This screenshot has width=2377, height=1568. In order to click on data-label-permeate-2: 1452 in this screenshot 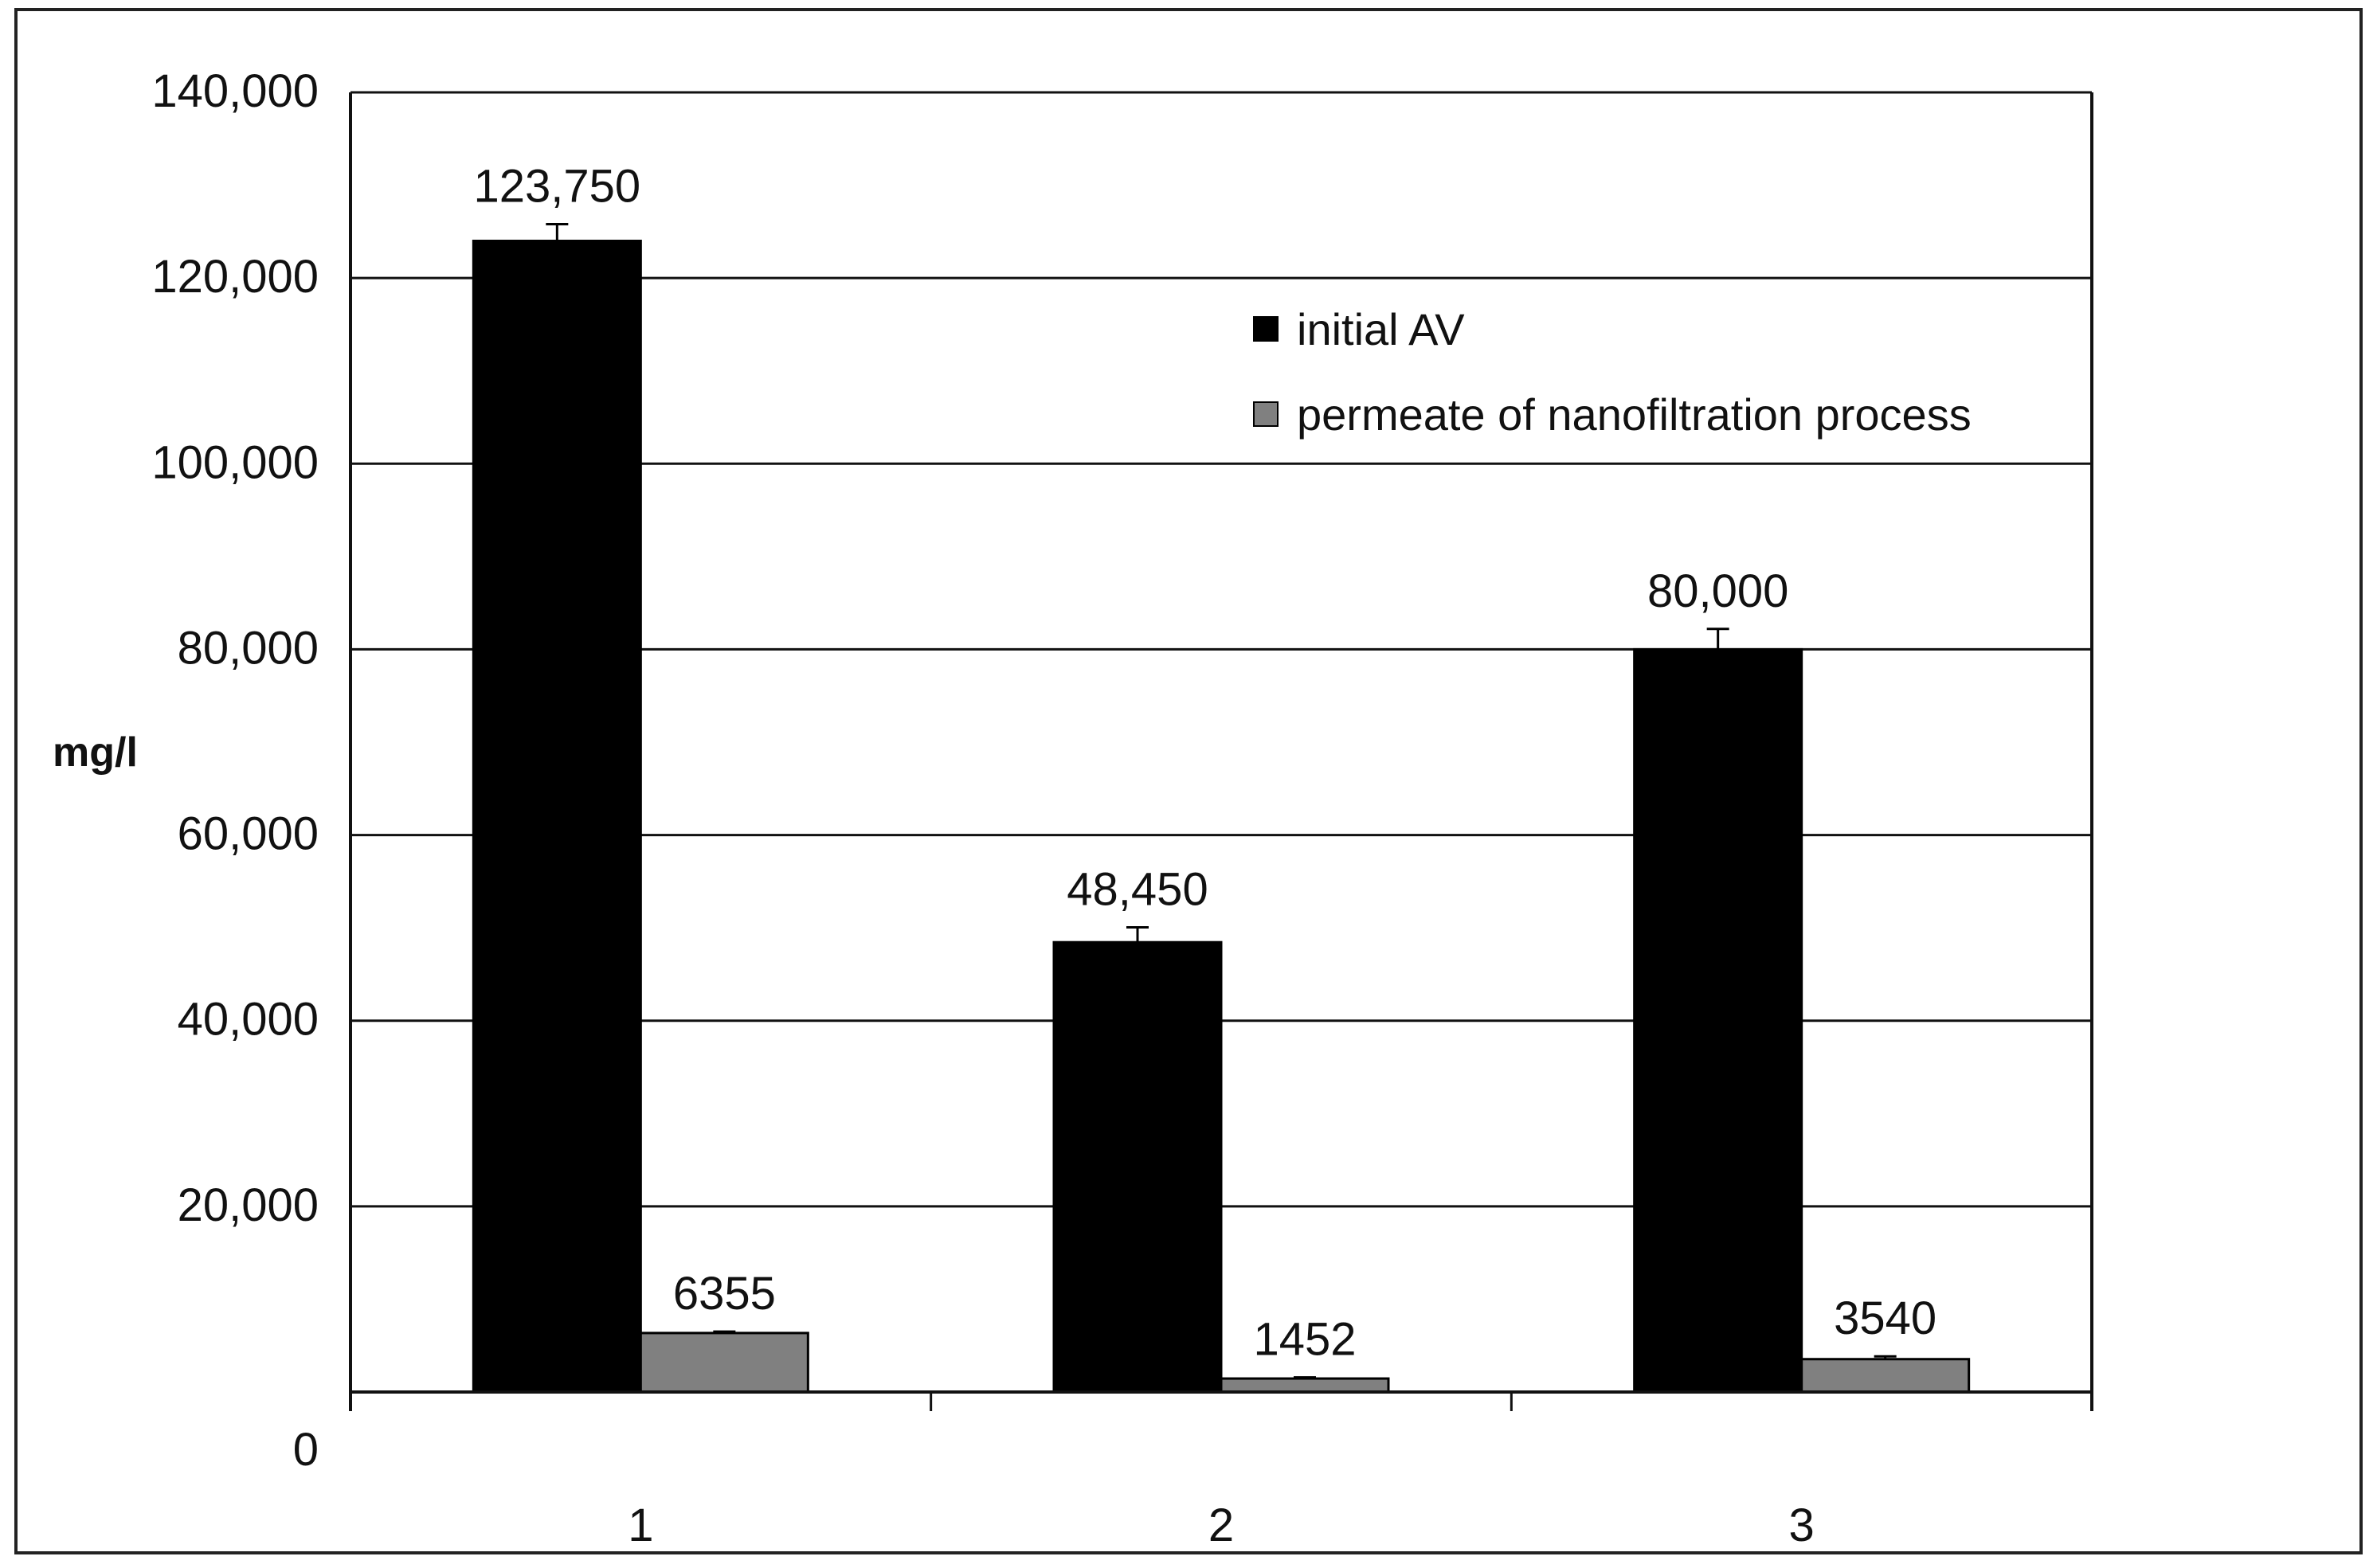, I will do `click(1304, 1340)`.